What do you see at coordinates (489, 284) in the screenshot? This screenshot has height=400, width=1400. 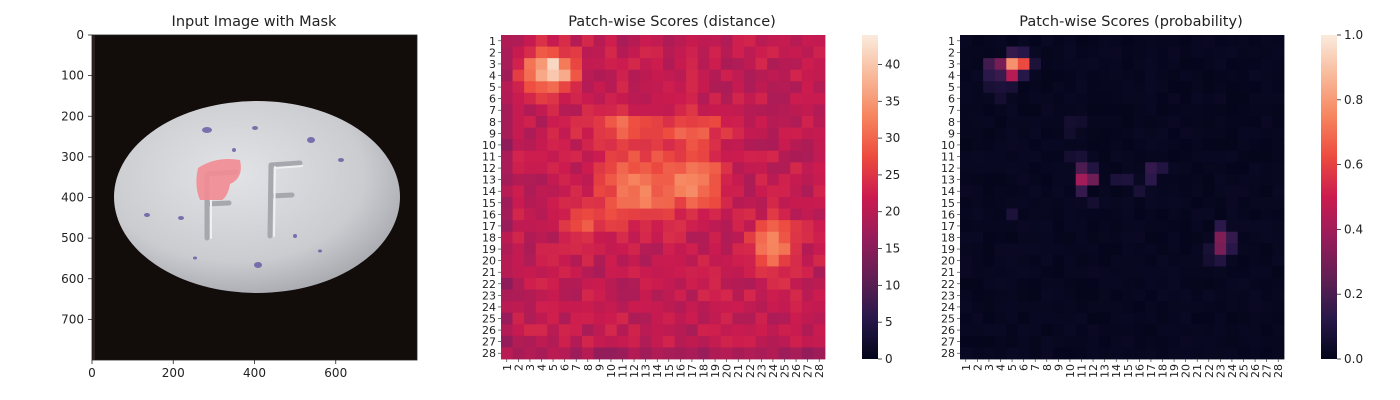 I see `y-tick-label: 22` at bounding box center [489, 284].